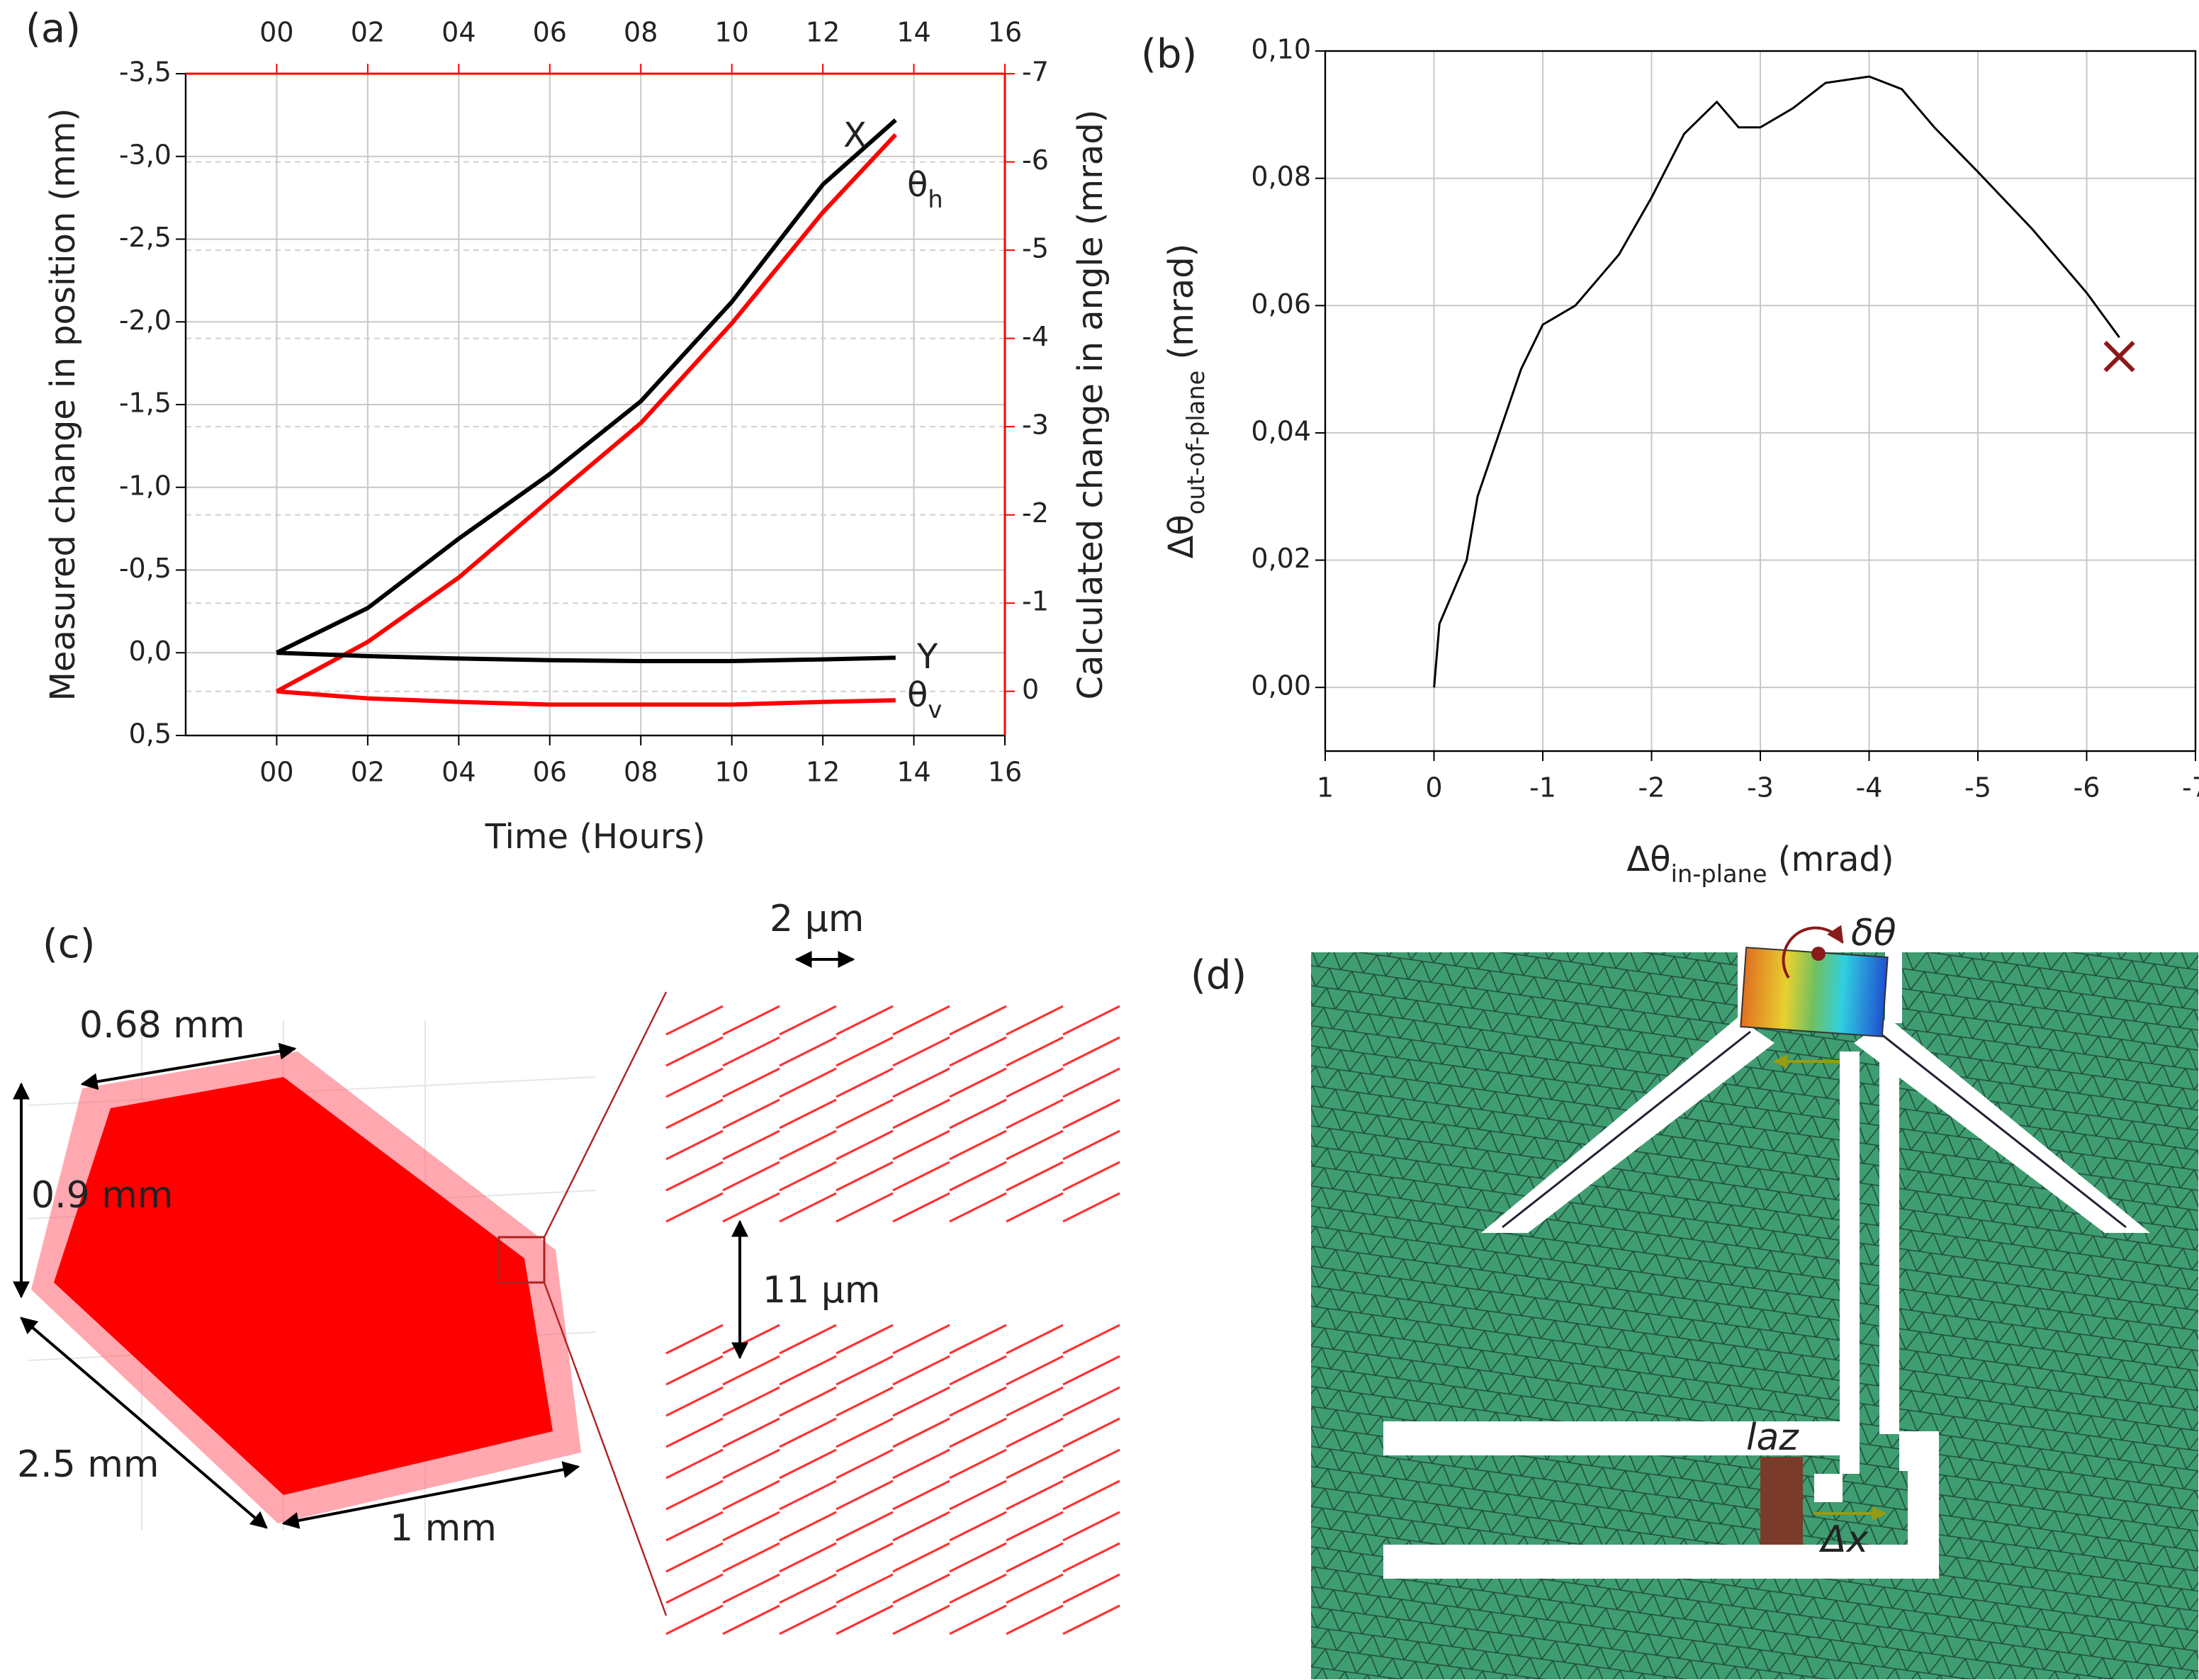  Describe the element at coordinates (913, 32) in the screenshot. I see `top-tick-label: 14` at that location.